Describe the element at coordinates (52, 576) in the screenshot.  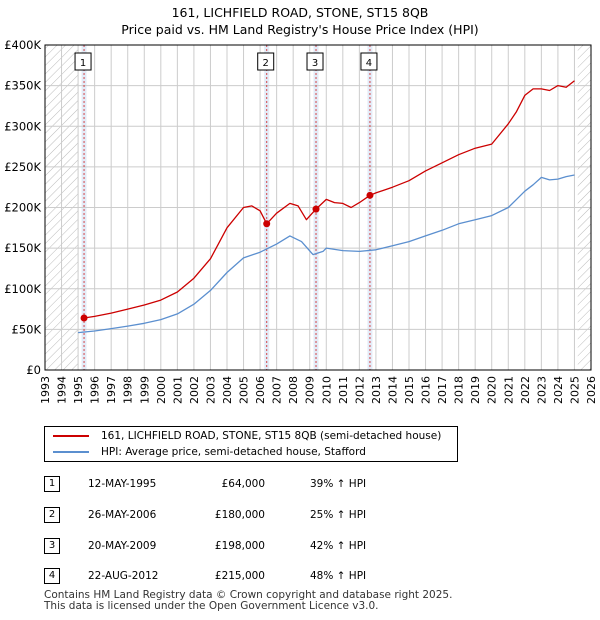
I see `transaction-number: 4` at that location.